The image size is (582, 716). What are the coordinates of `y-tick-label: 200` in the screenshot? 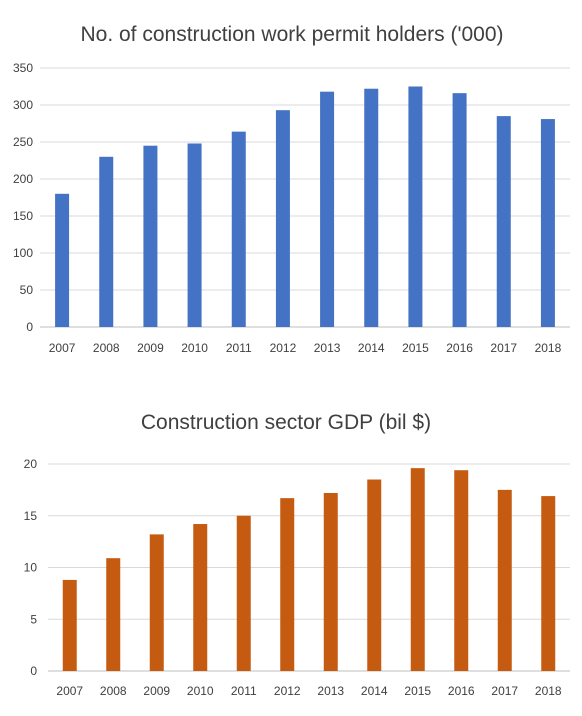 It's located at (23, 179).